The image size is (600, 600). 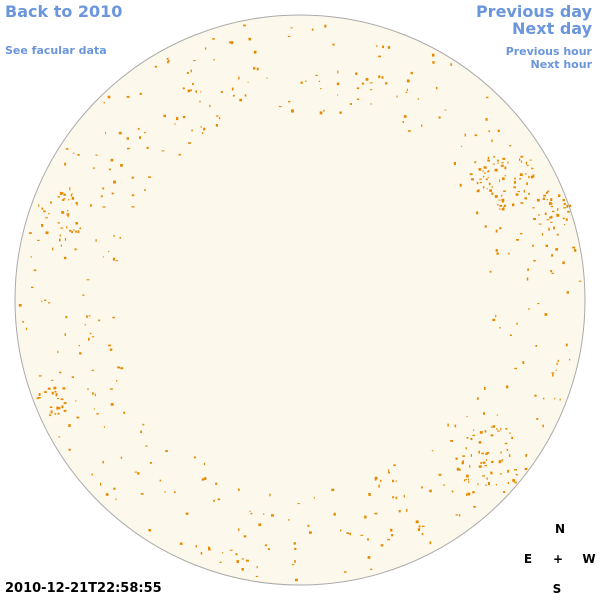 I want to click on timestamp: 2010-12-21T22:58:55, so click(x=83, y=588).